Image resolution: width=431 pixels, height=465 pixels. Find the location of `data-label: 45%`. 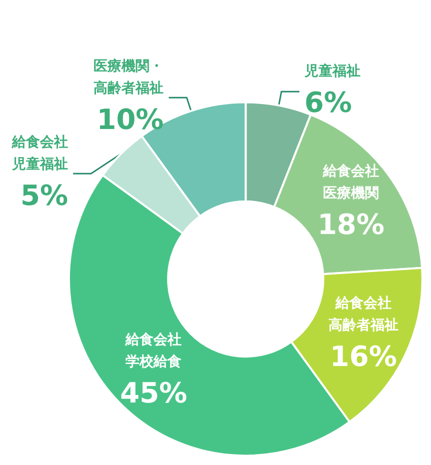

data-label: 45% is located at coordinates (154, 393).